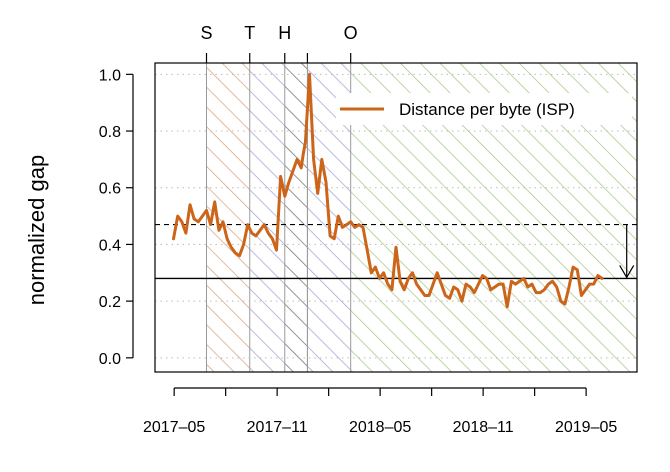  What do you see at coordinates (627, 272) in the screenshot?
I see `arrow-head` at bounding box center [627, 272].